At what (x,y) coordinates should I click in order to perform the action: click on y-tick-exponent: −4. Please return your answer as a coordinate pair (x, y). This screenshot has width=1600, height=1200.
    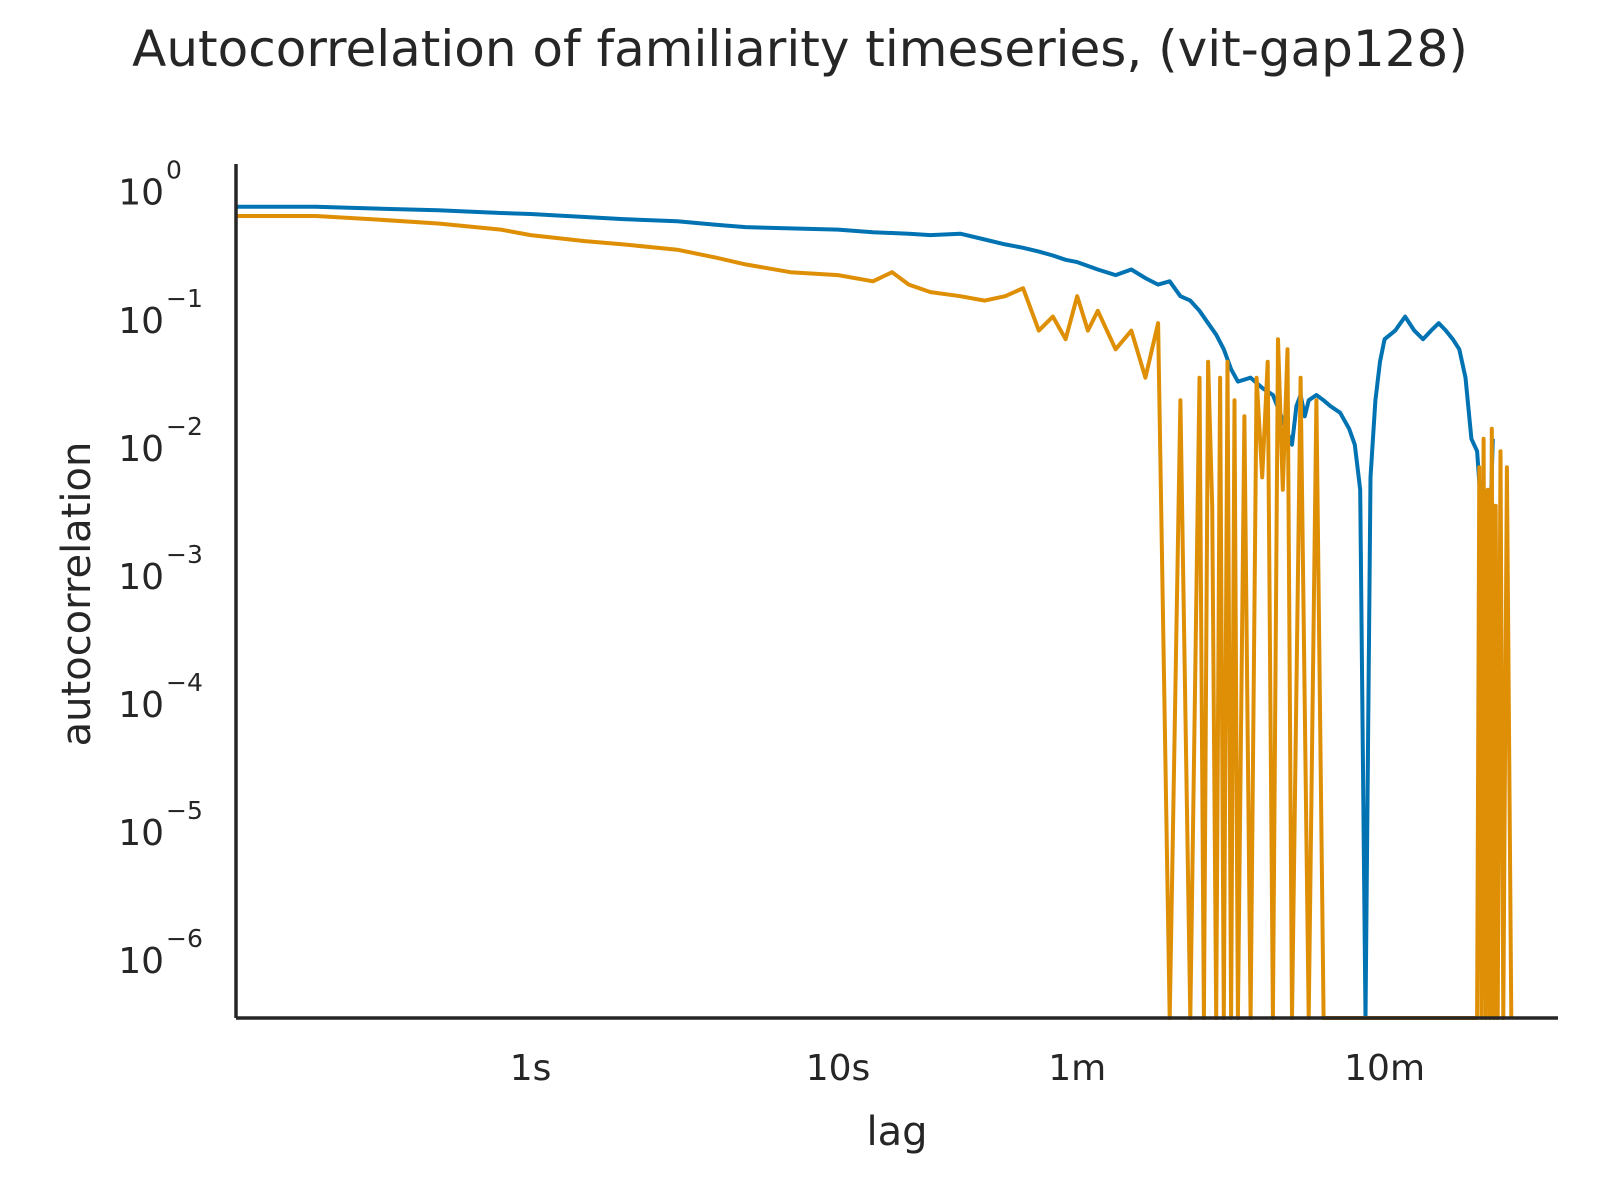
    Looking at the image, I should click on (184, 682).